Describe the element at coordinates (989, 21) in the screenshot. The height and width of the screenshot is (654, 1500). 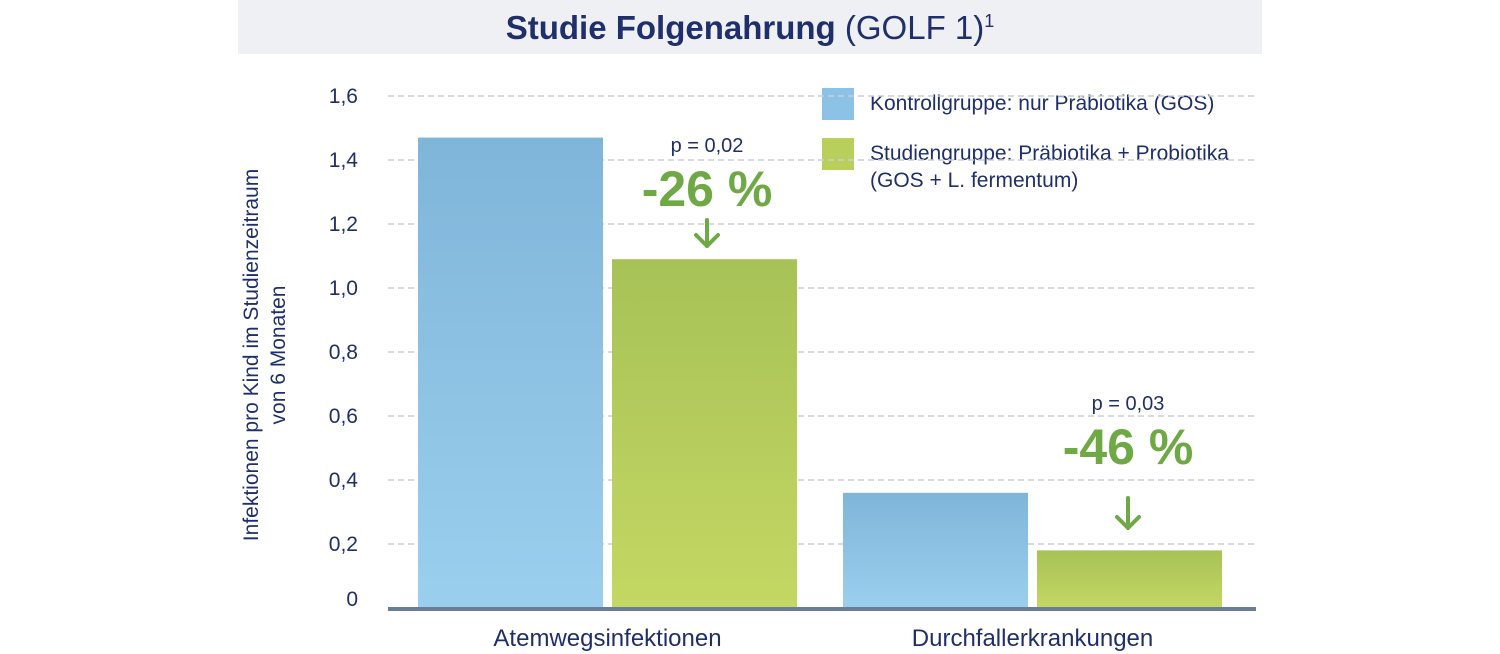
I see `title-footnote: 1` at that location.